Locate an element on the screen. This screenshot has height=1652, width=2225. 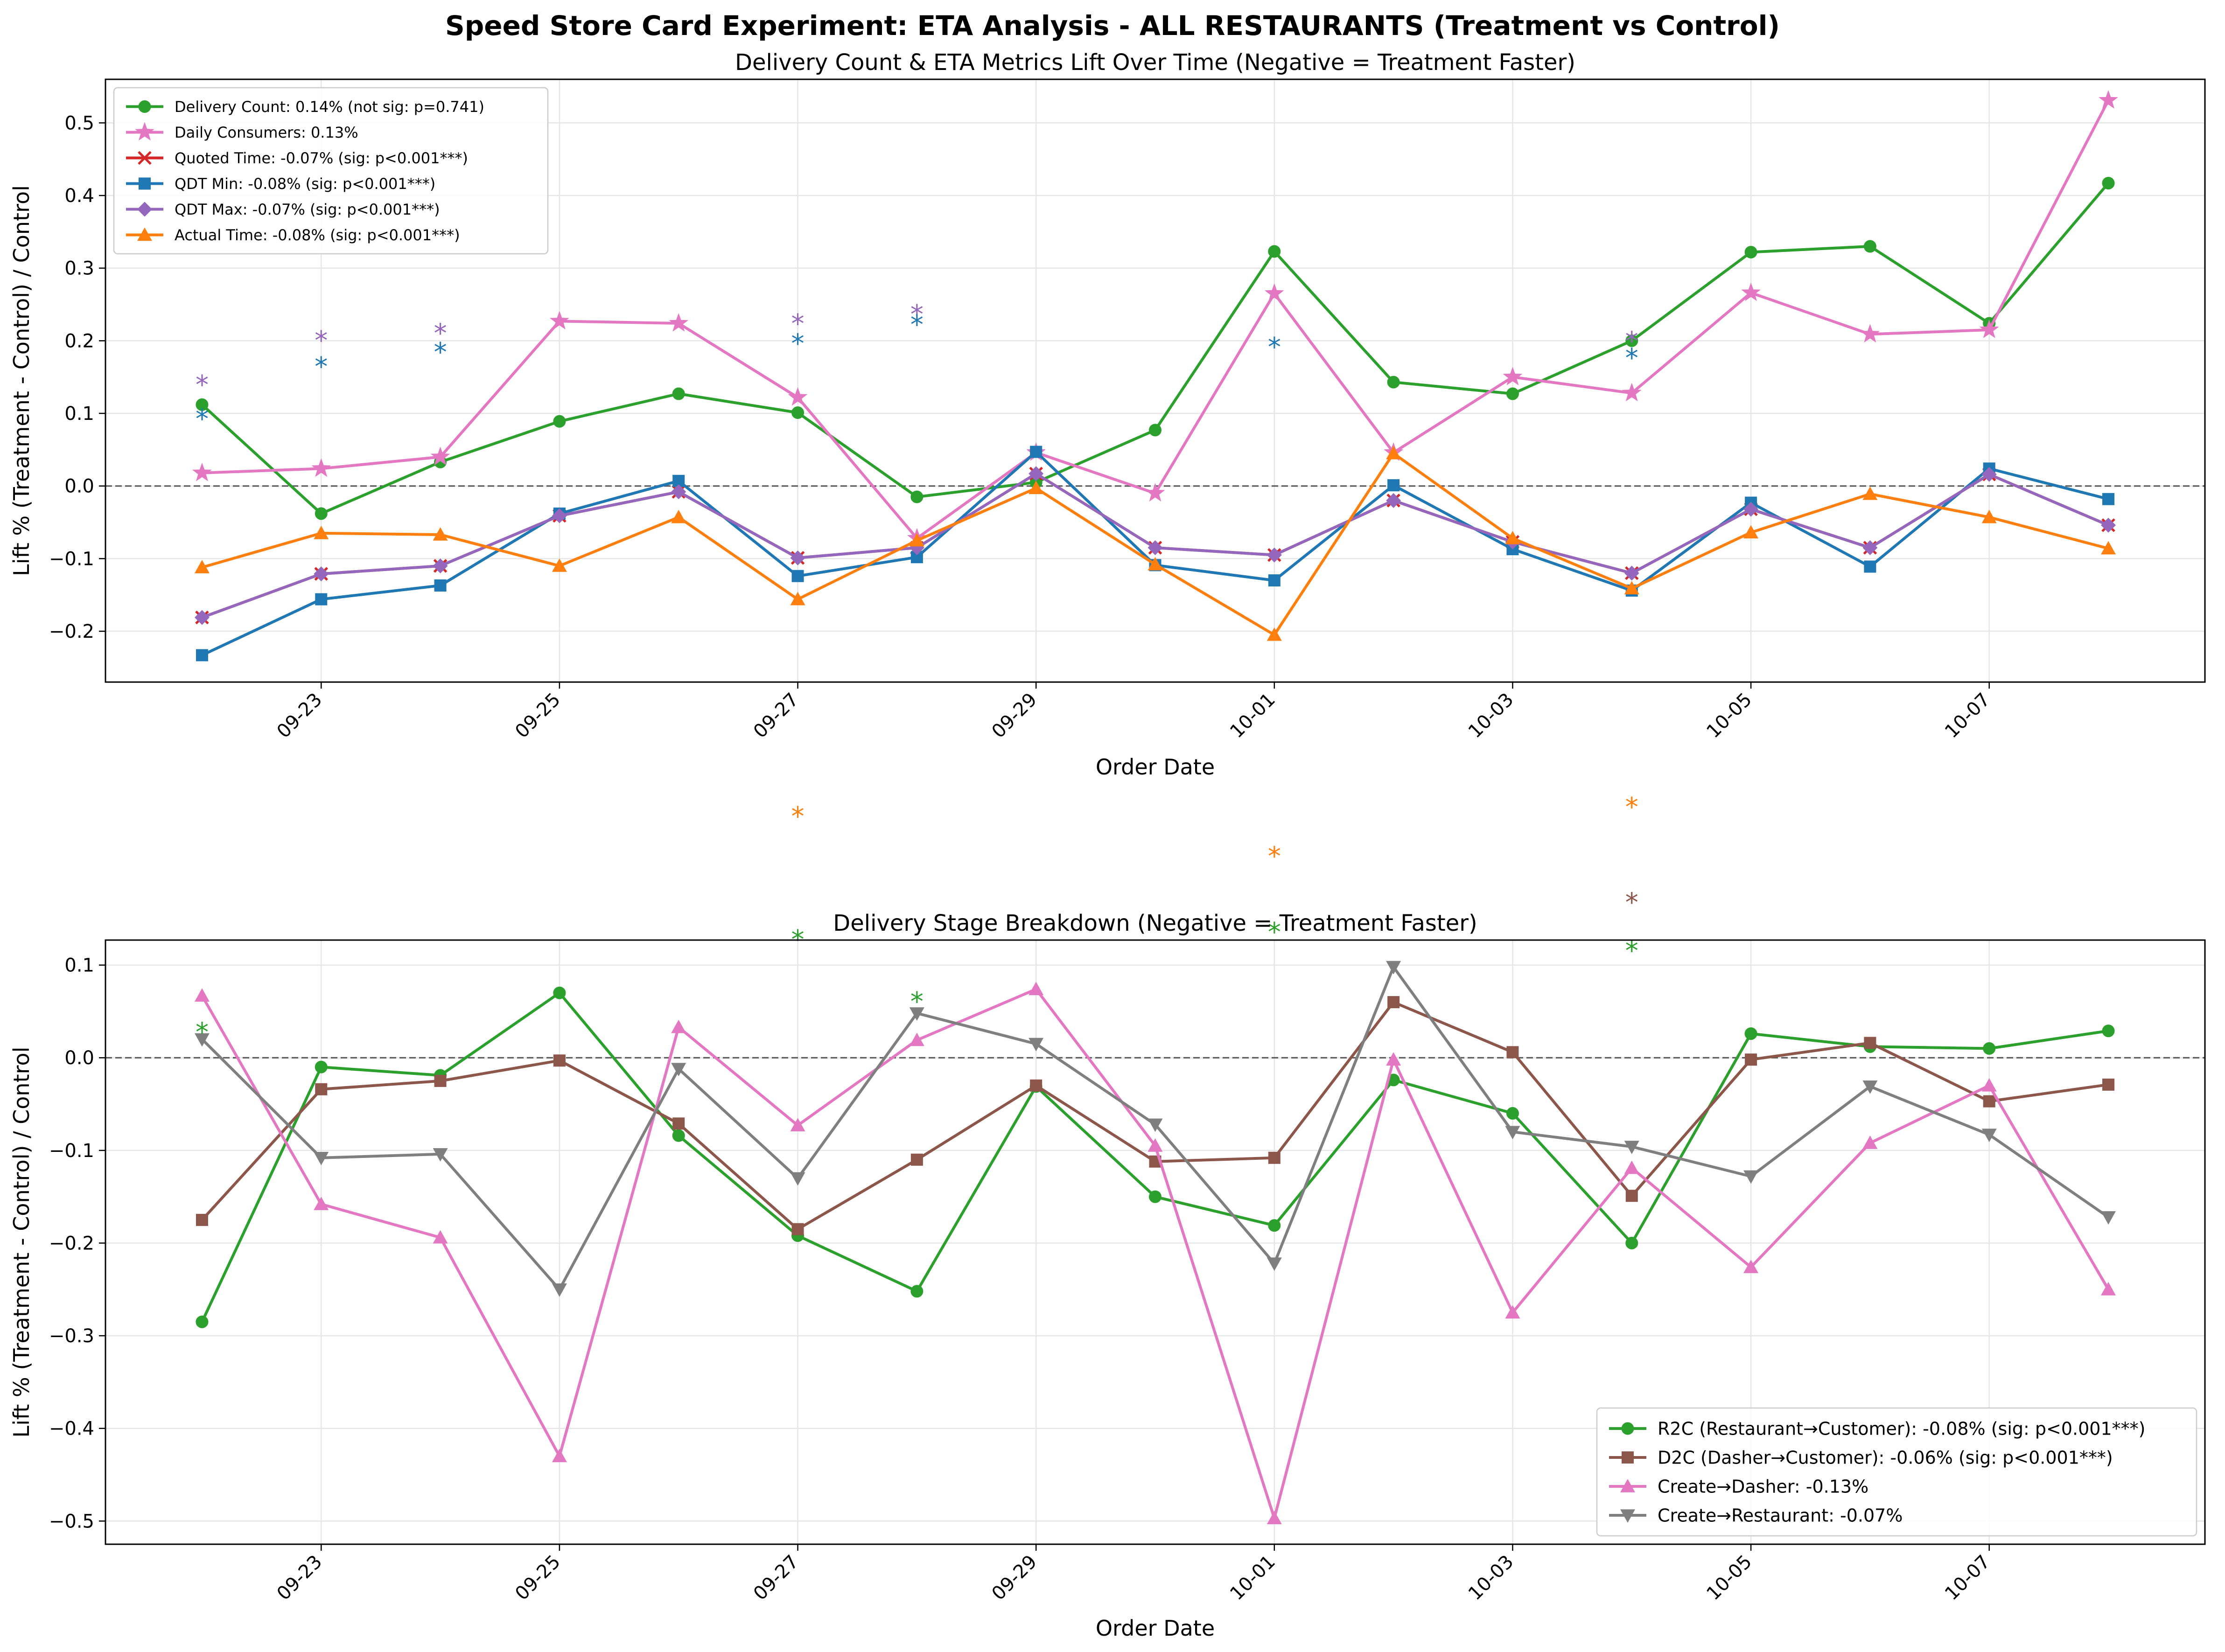
x-axis-label: Order Date is located at coordinates (1156, 767).